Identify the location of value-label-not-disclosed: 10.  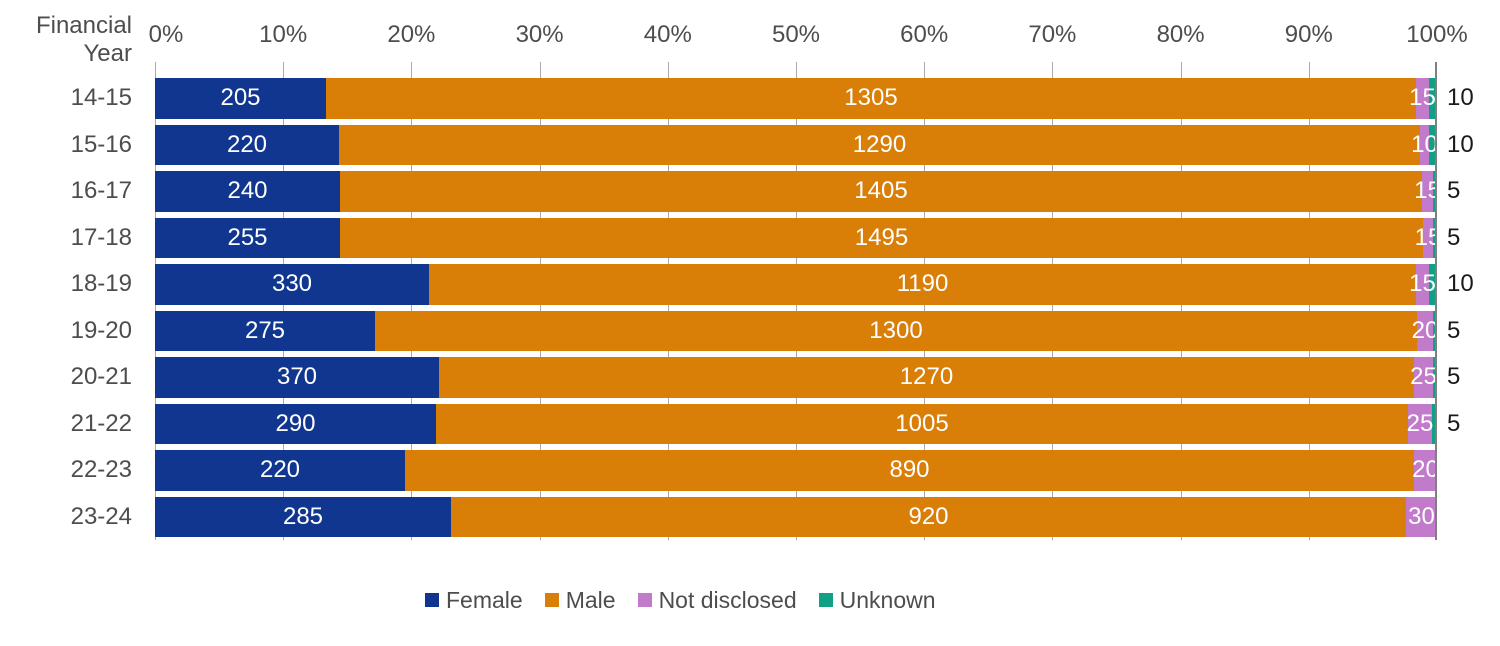
(1424, 144).